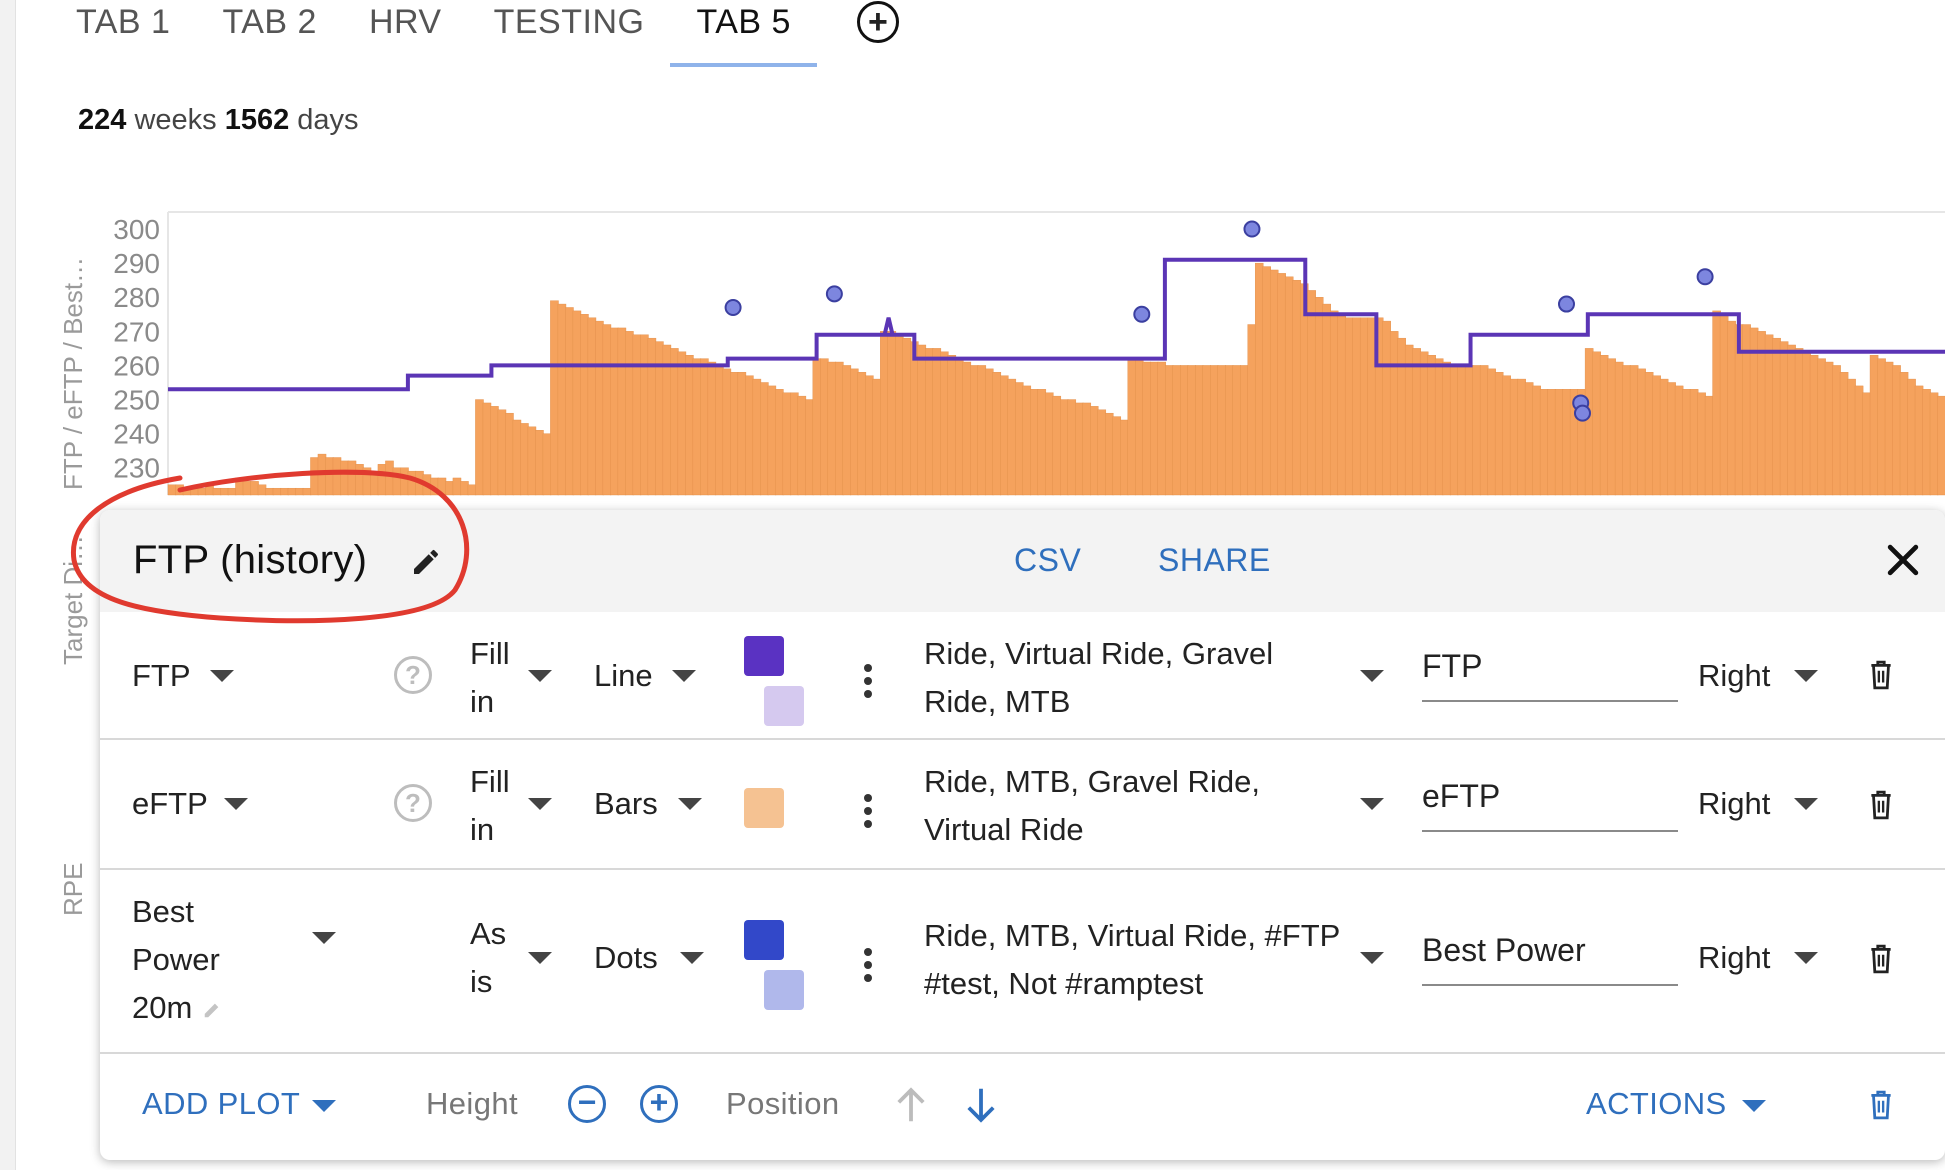 This screenshot has height=1170, width=1945. What do you see at coordinates (269, 22) in the screenshot?
I see `tab-2: TAB 2` at bounding box center [269, 22].